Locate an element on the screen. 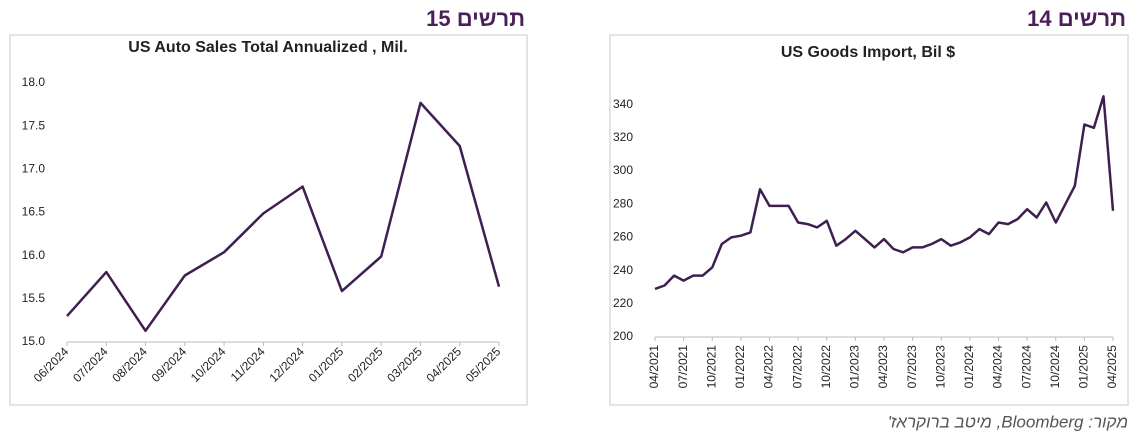  figure-label: תרשים 14 is located at coordinates (1076, 18).